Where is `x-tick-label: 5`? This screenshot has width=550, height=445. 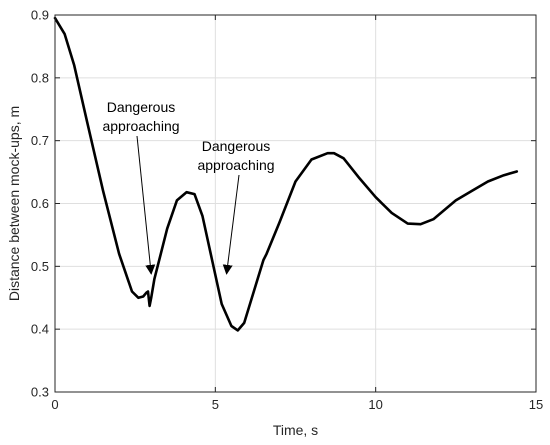 x-tick-label: 5 is located at coordinates (215, 404).